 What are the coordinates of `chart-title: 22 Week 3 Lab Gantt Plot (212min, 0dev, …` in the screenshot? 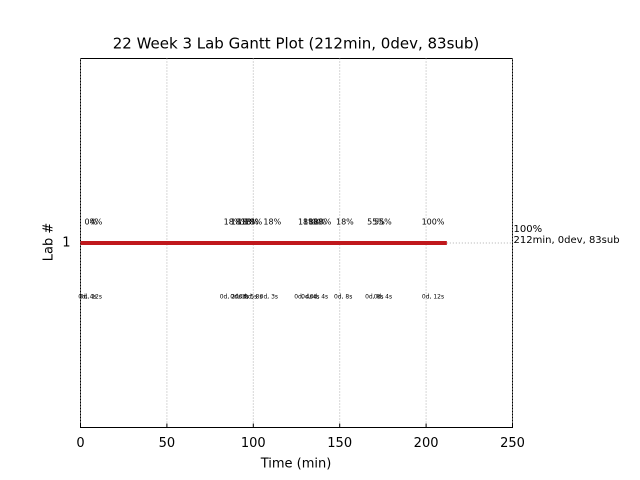 It's located at (296, 44).